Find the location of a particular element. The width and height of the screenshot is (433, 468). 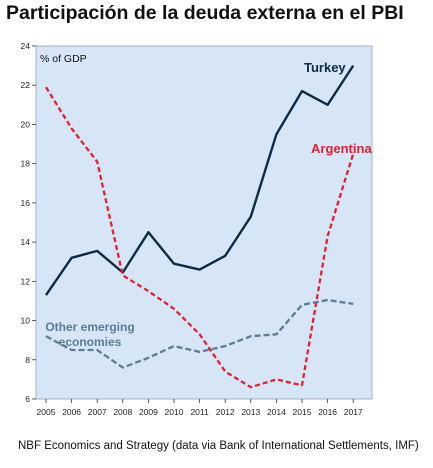

series-label-turkey: Turkey is located at coordinates (325, 67).